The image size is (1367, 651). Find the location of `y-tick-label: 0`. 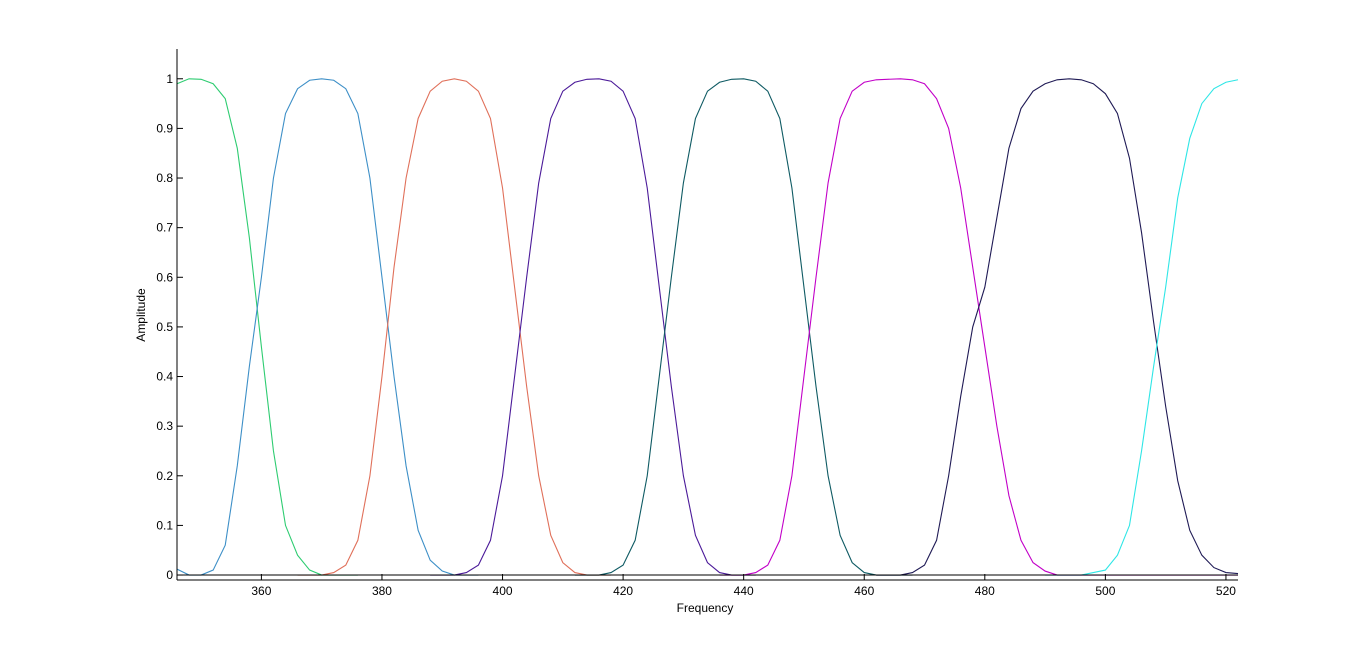

y-tick-label: 0 is located at coordinates (169, 575).